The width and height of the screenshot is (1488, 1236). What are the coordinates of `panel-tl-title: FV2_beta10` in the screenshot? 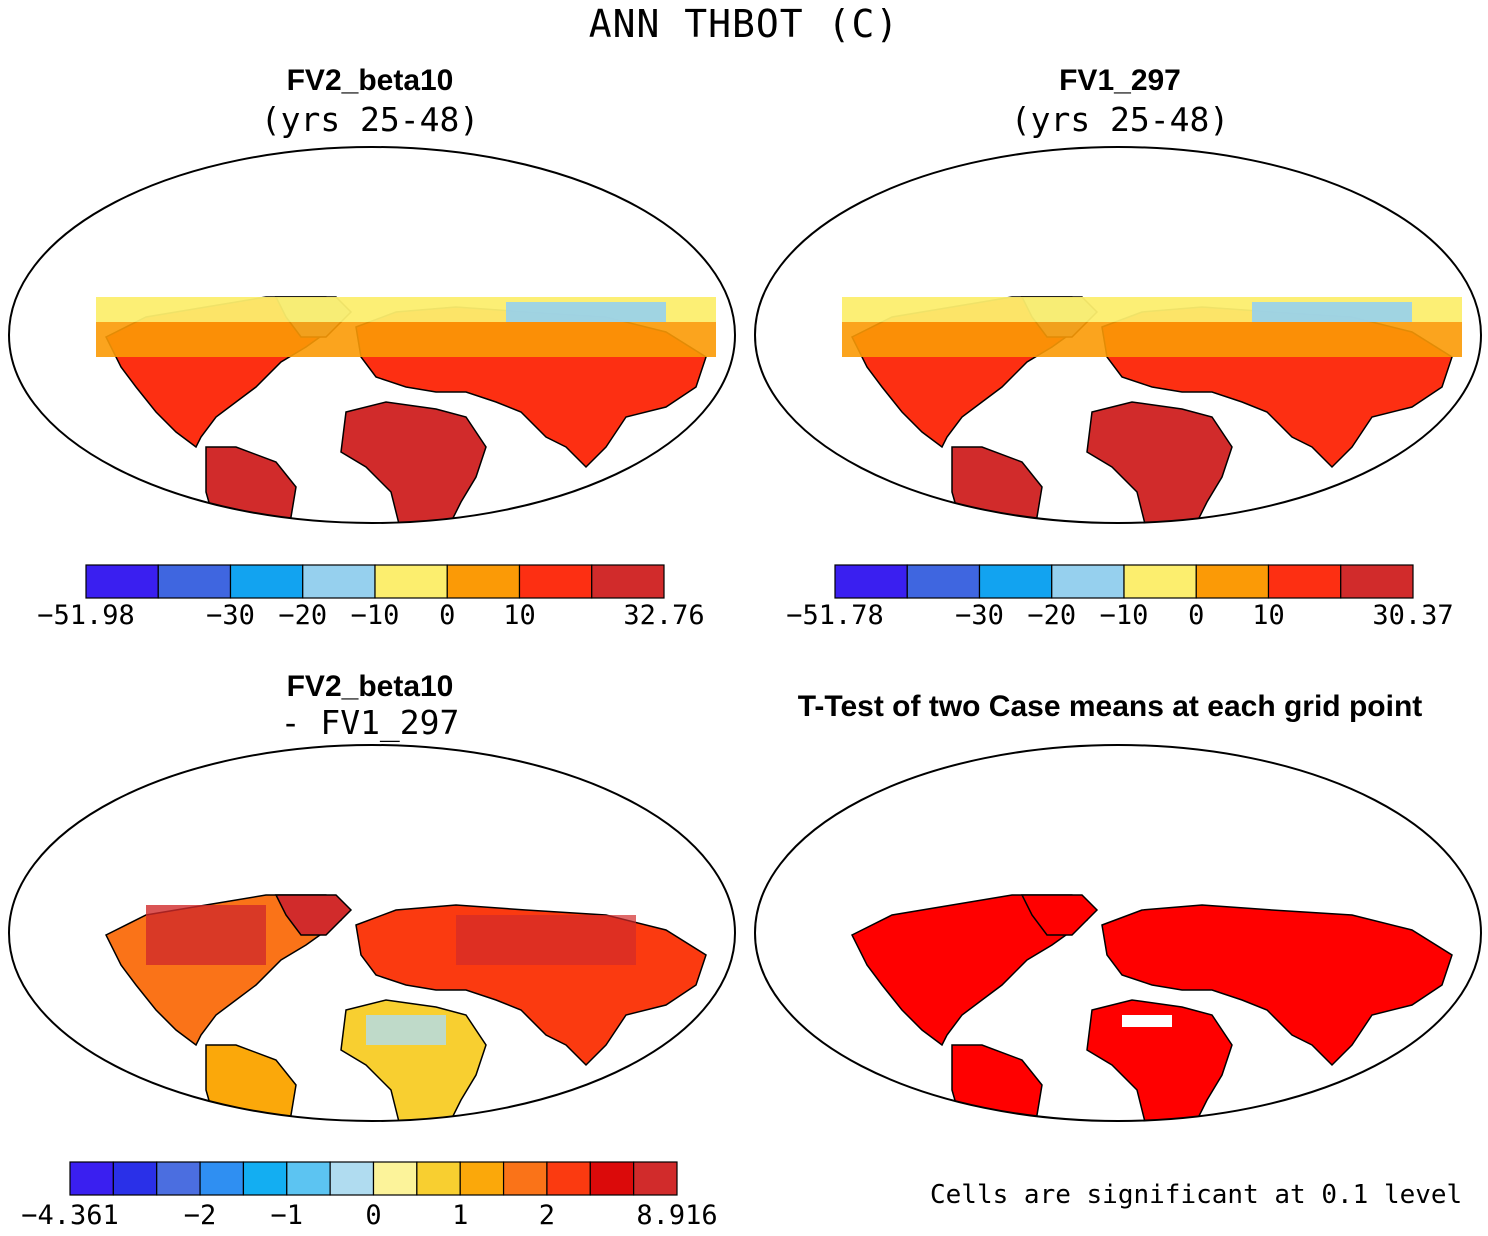 It's located at (370, 80).